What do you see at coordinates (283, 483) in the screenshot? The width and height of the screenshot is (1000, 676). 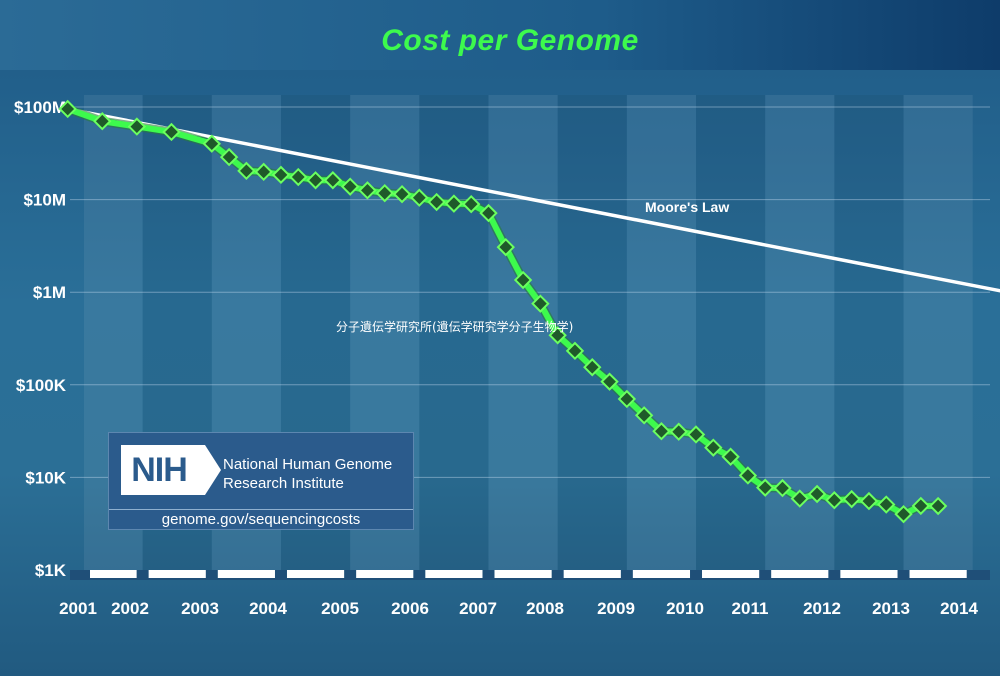 I see `nih-name-line2: Research Institute` at bounding box center [283, 483].